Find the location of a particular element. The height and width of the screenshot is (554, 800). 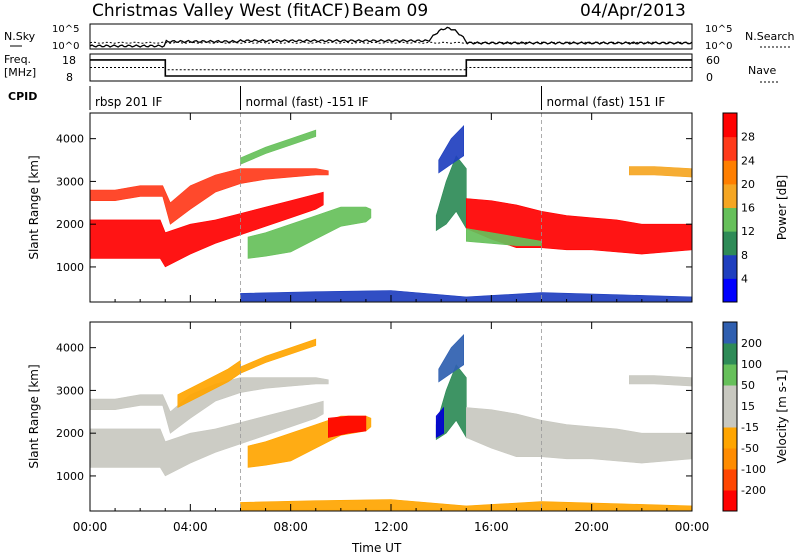

colorbar-label: Velocity [m s-1] is located at coordinates (782, 417).